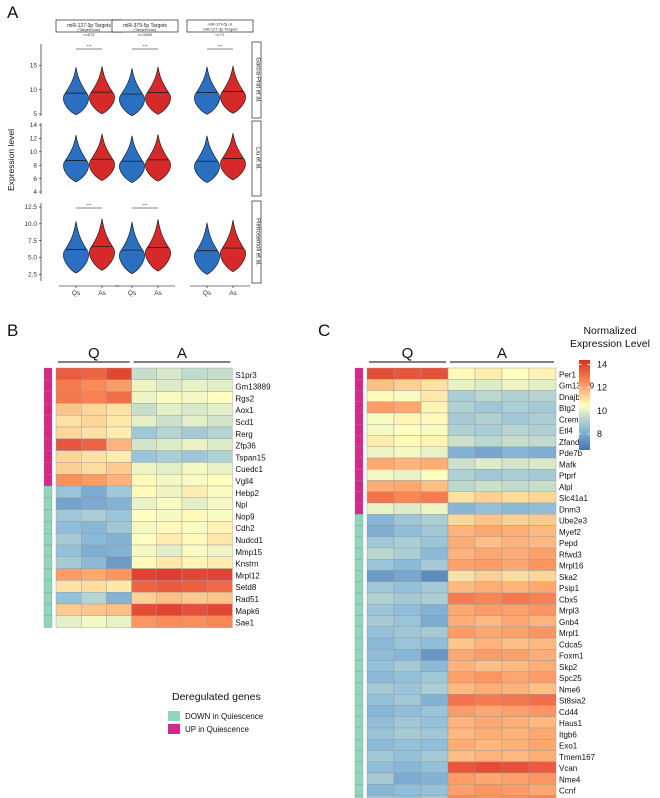 This screenshot has height=798, width=660. I want to click on gene-label: St8sia2, so click(572, 701).